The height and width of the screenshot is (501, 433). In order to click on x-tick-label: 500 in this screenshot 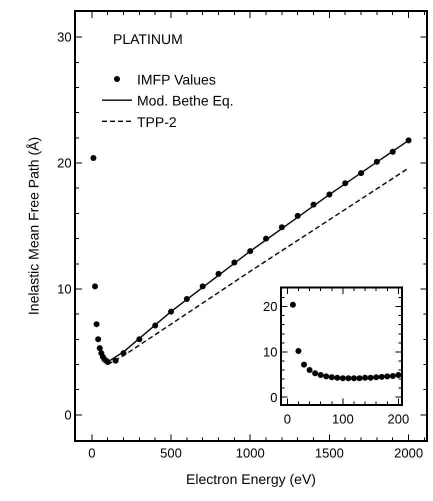, I will do `click(171, 452)`.